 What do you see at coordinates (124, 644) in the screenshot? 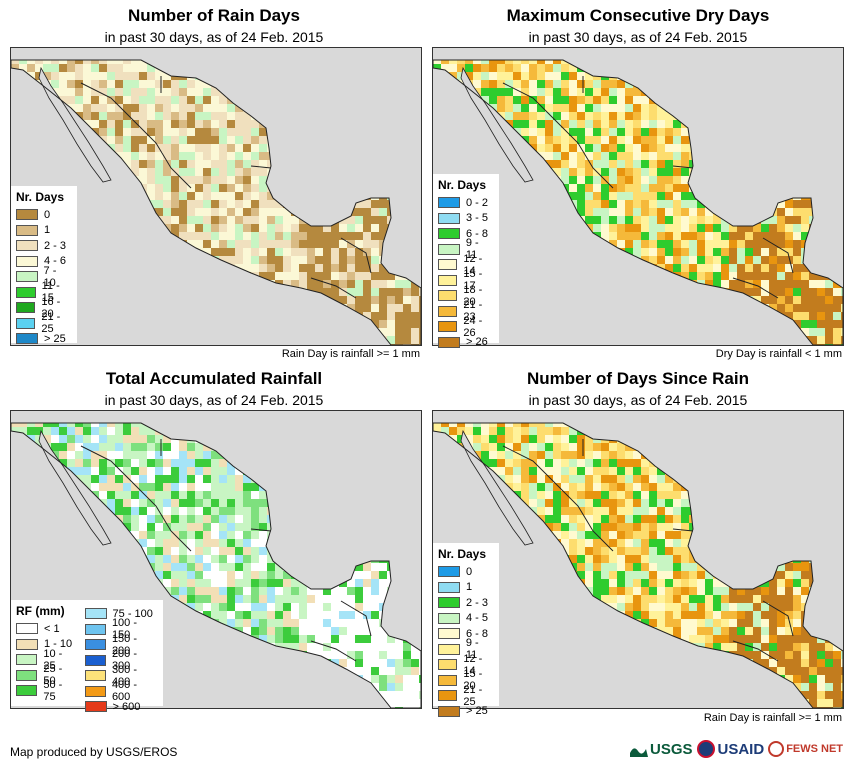
I see `legend-label: 150 - 200` at bounding box center [124, 644].